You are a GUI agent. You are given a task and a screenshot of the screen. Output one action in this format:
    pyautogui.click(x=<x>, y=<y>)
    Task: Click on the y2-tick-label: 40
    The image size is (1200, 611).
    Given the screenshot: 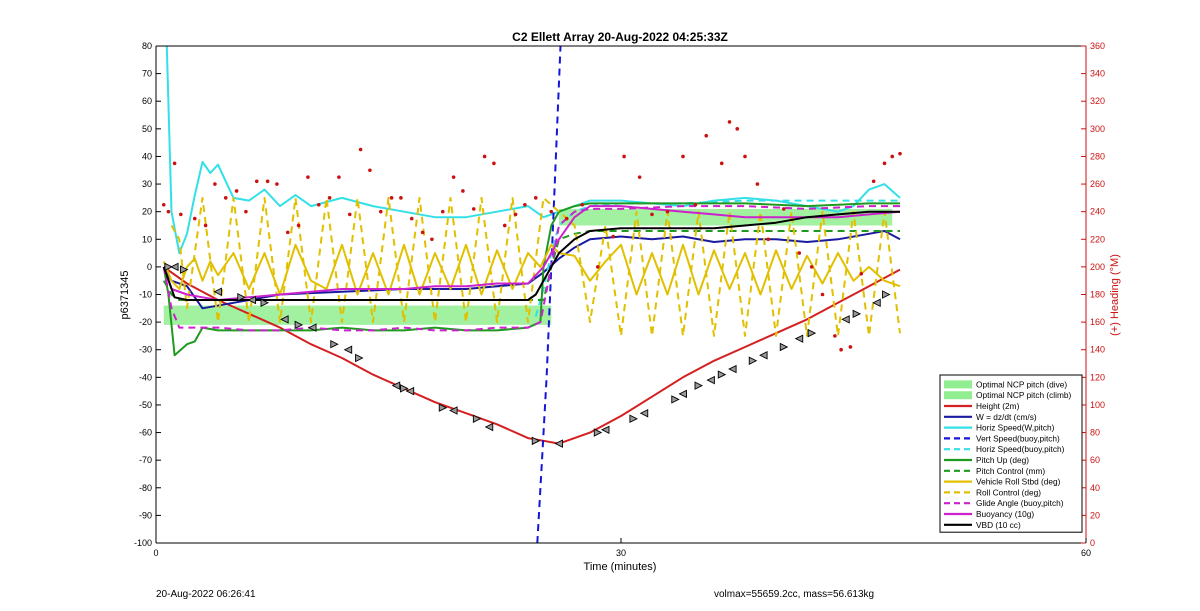 What is the action you would take?
    pyautogui.click(x=1095, y=488)
    